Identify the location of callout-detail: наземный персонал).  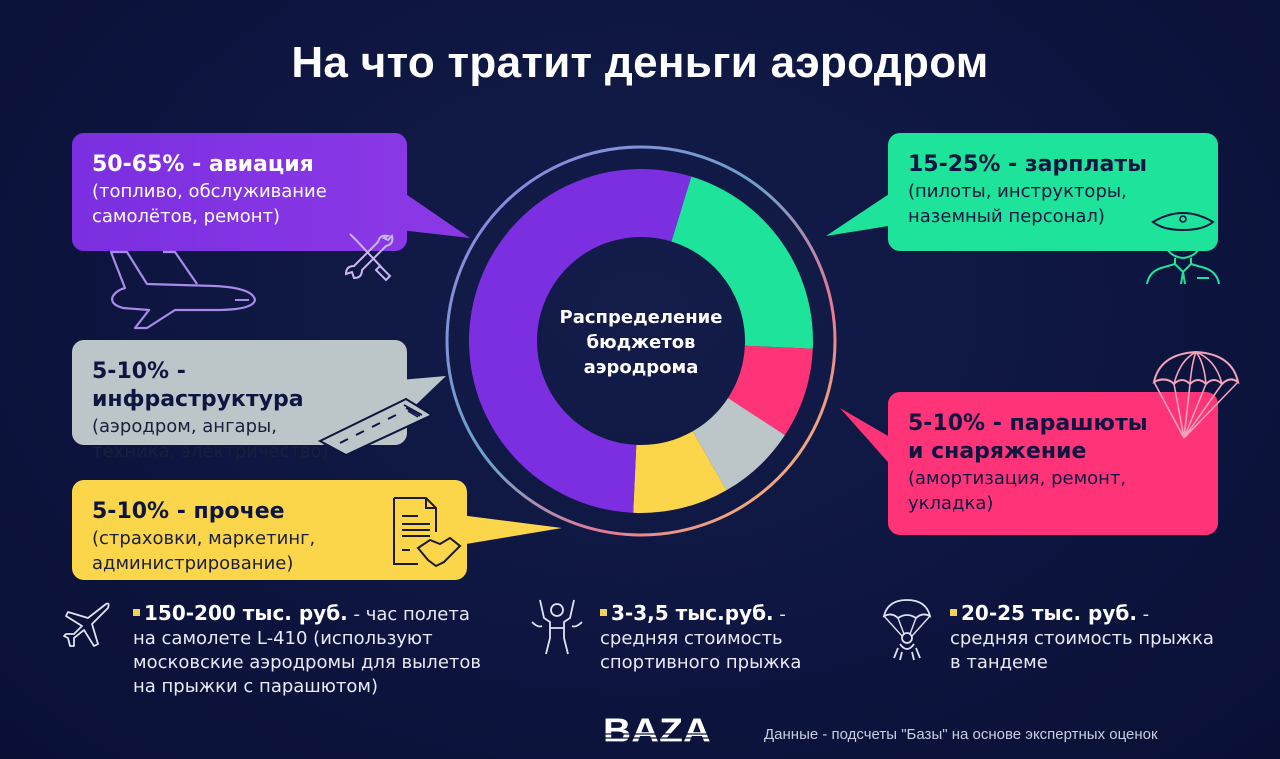
(1006, 216).